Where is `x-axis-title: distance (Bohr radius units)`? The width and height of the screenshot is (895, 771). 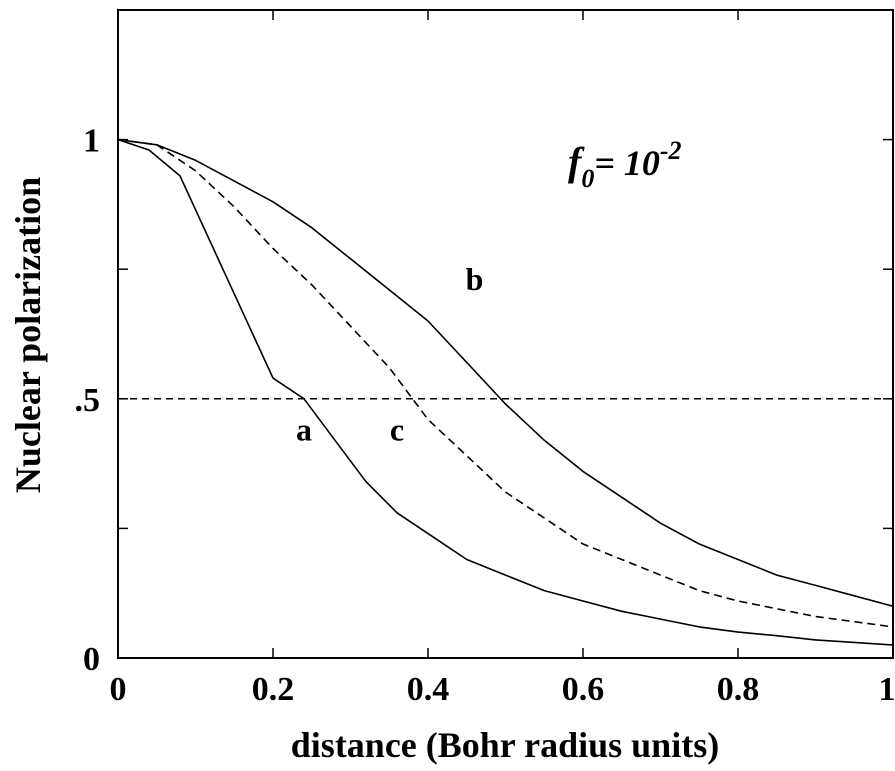
x-axis-title: distance (Bohr radius units) is located at coordinates (505, 745).